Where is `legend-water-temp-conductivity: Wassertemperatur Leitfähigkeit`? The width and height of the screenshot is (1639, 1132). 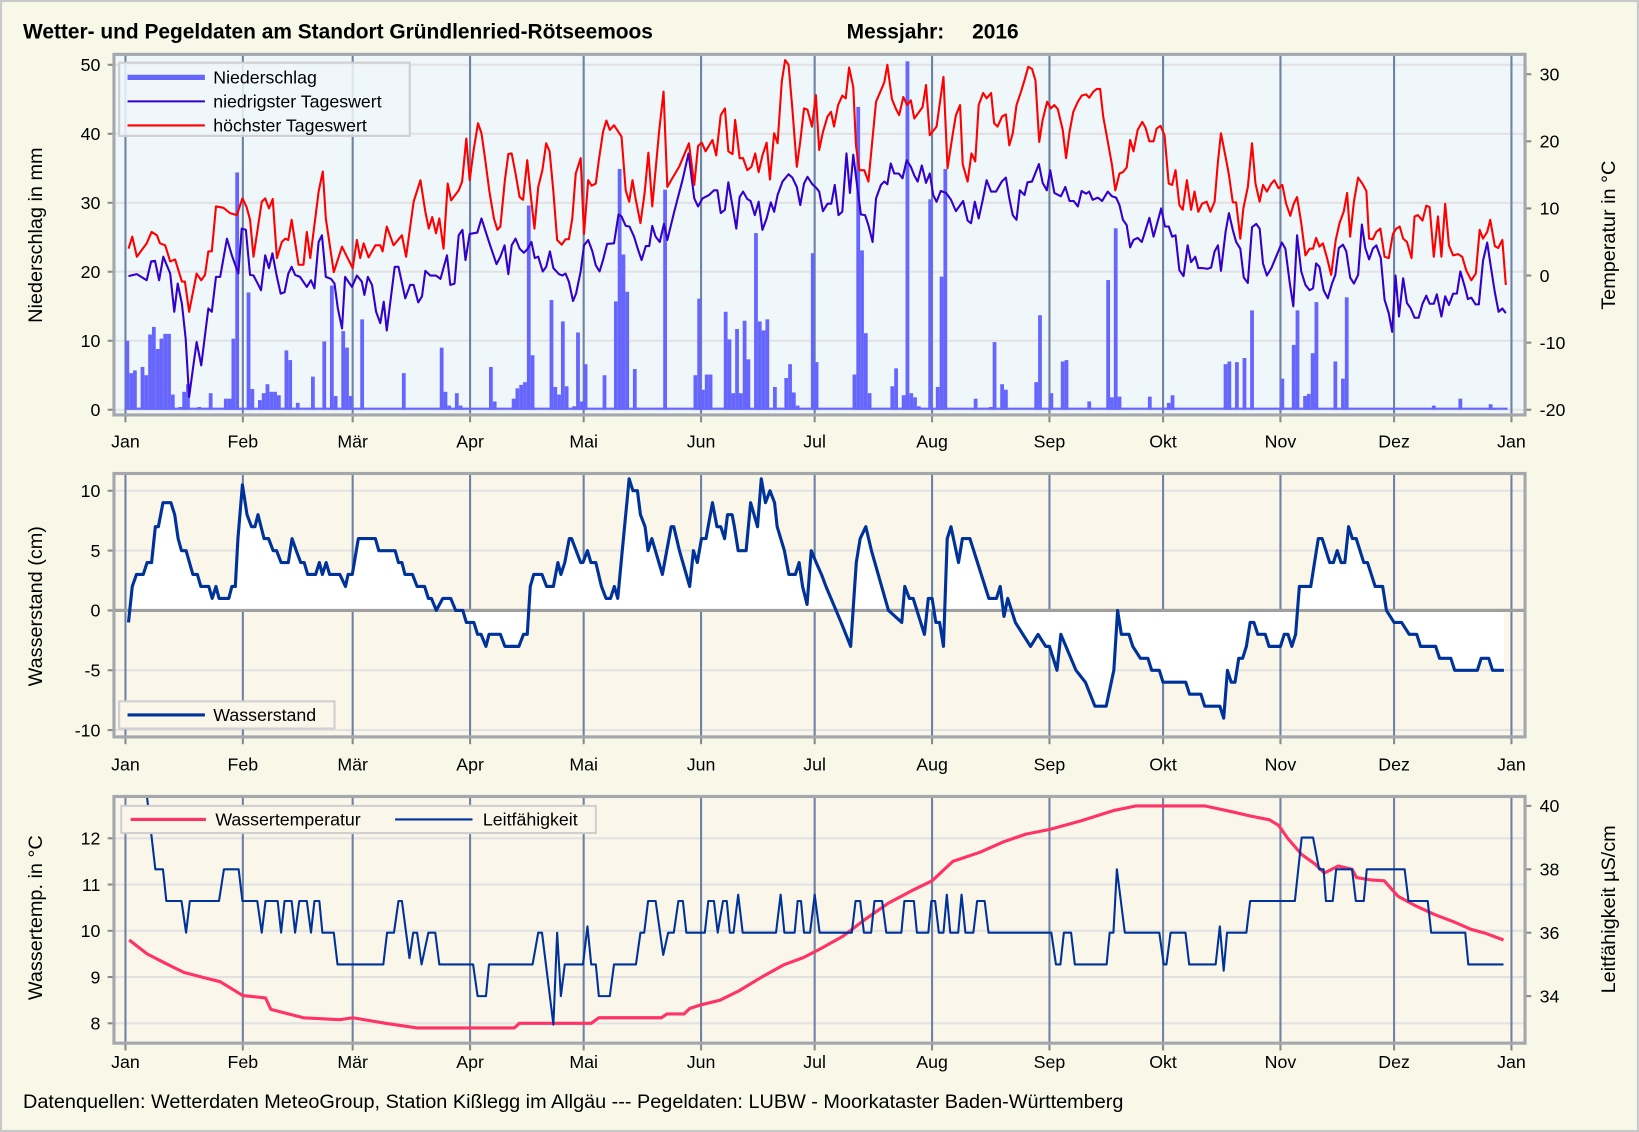 legend-water-temp-conductivity: Wassertemperatur Leitfähigkeit is located at coordinates (358, 819).